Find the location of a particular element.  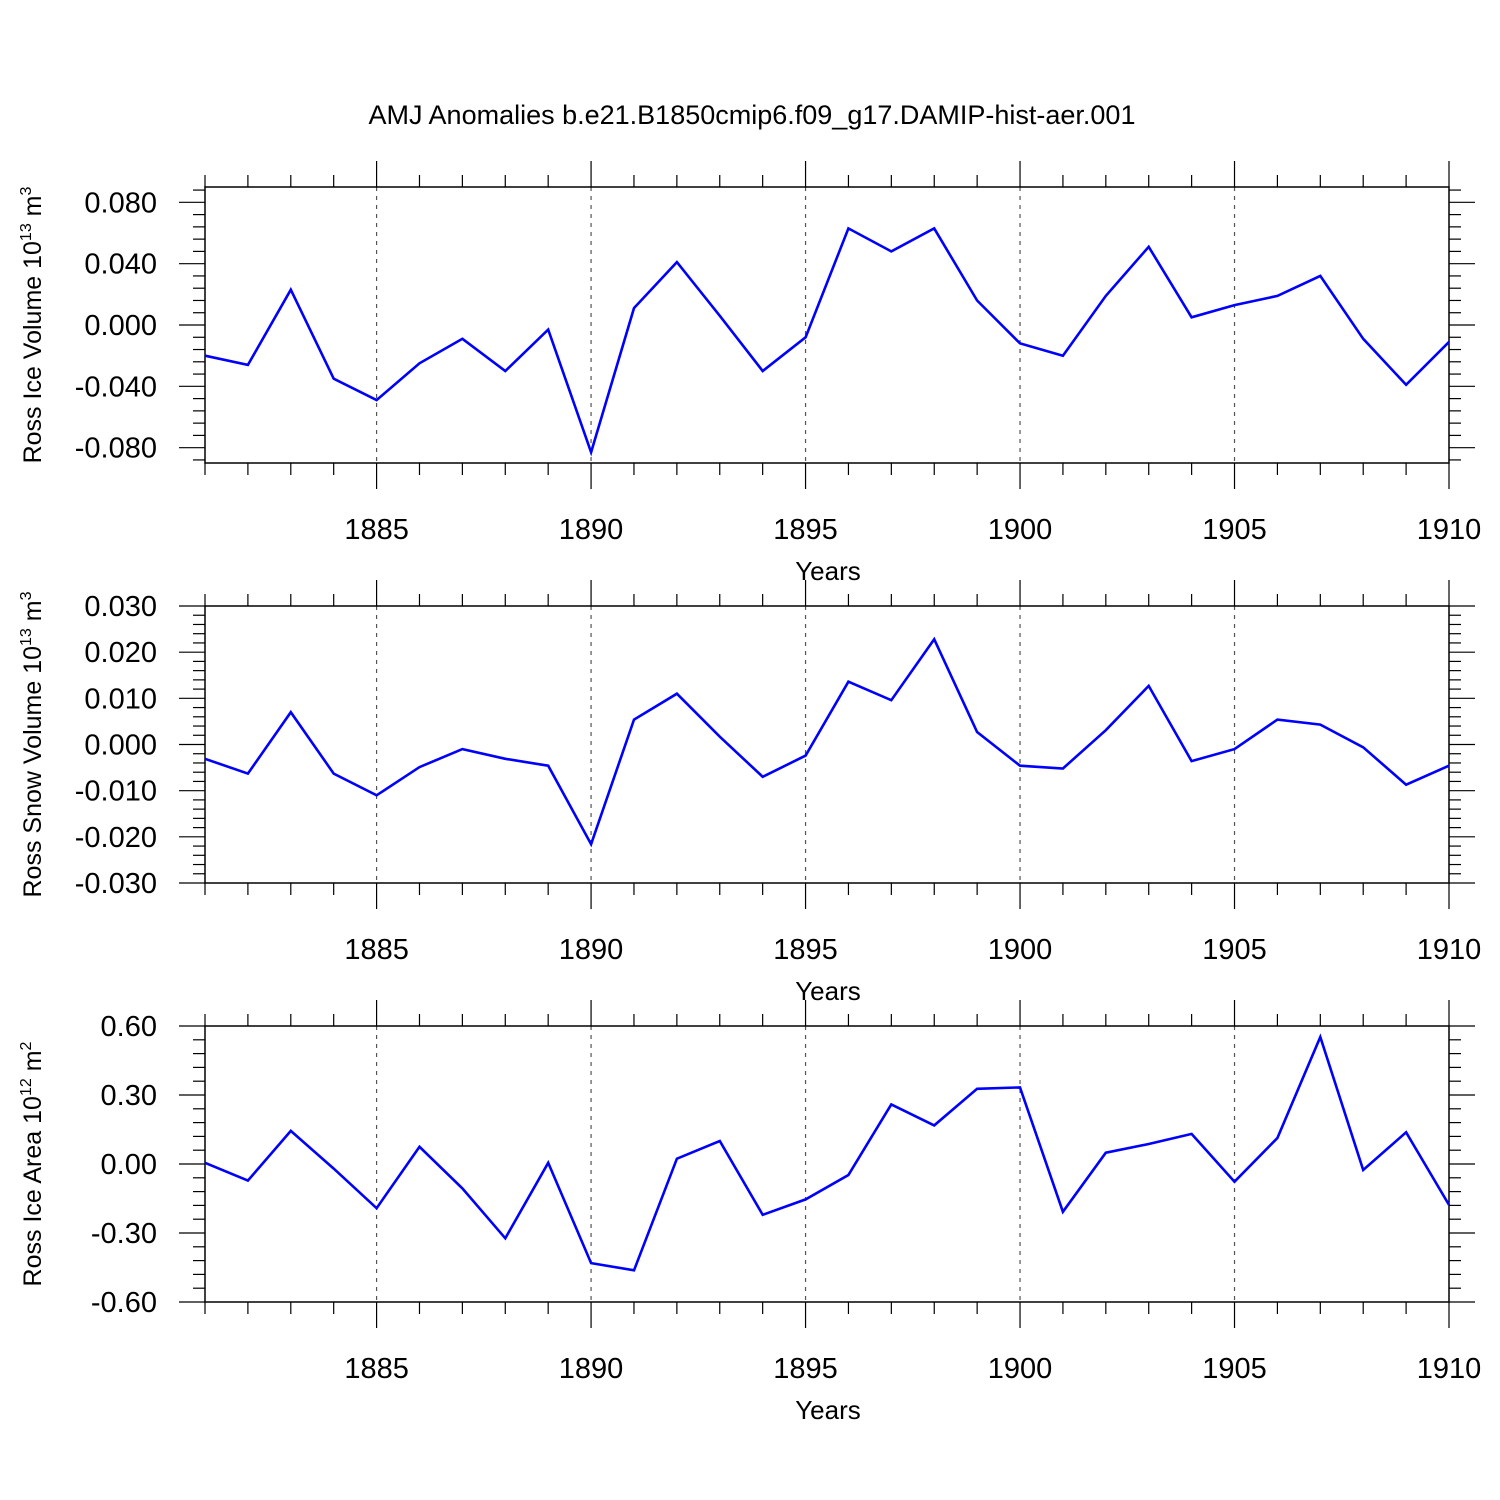

y-axis-label: Ross Ice Area 1012 m2 is located at coordinates (32, 1163).